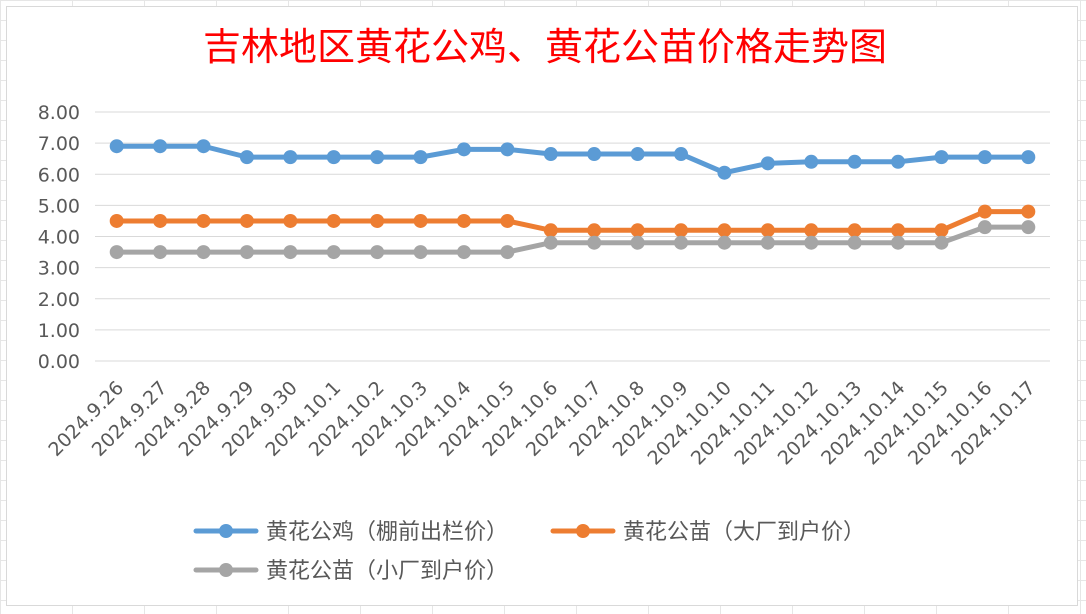 The image size is (1086, 614). I want to click on legend-item: 黄花公苗（小厂到户价）, so click(350, 571).